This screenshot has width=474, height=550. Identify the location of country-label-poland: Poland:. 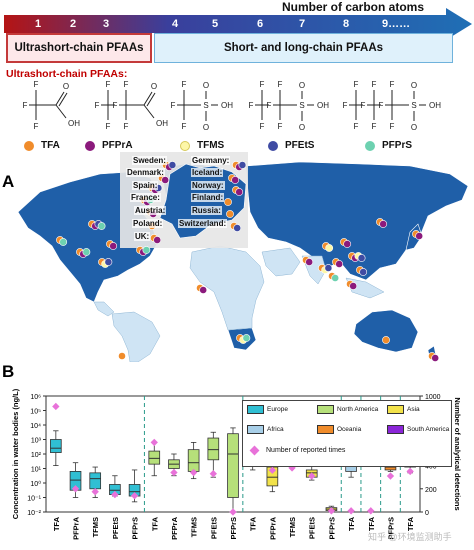
(148, 223).